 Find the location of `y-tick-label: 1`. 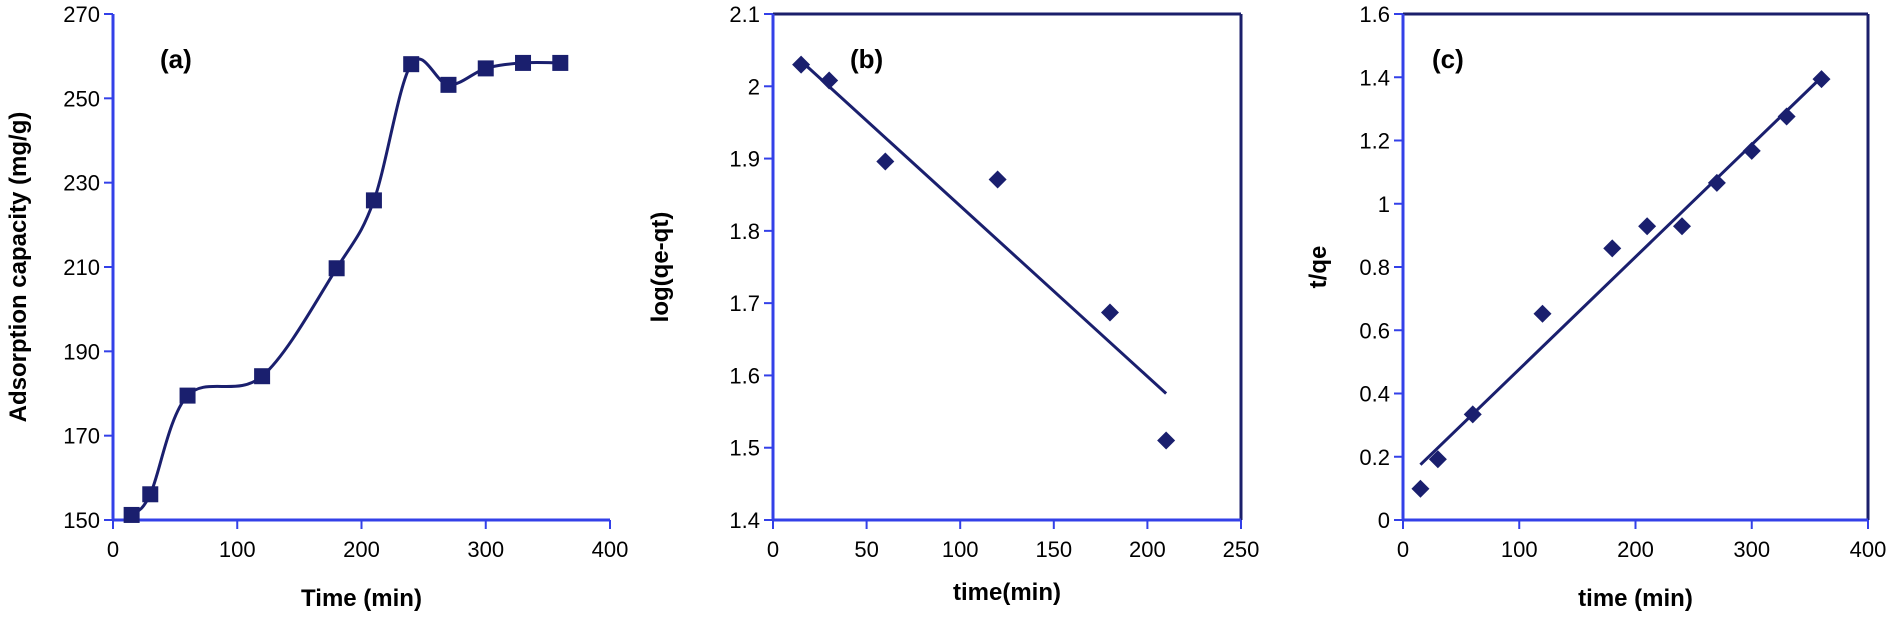

y-tick-label: 1 is located at coordinates (1384, 204).